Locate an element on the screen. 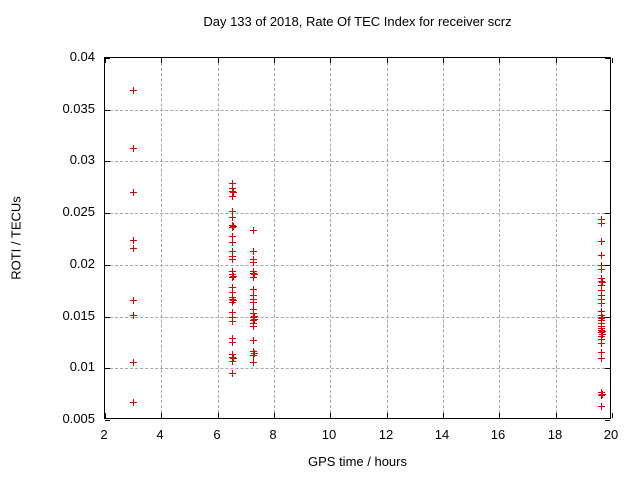 The width and height of the screenshot is (640, 480). y-axis-title: ROTI / TECUs is located at coordinates (16, 238).